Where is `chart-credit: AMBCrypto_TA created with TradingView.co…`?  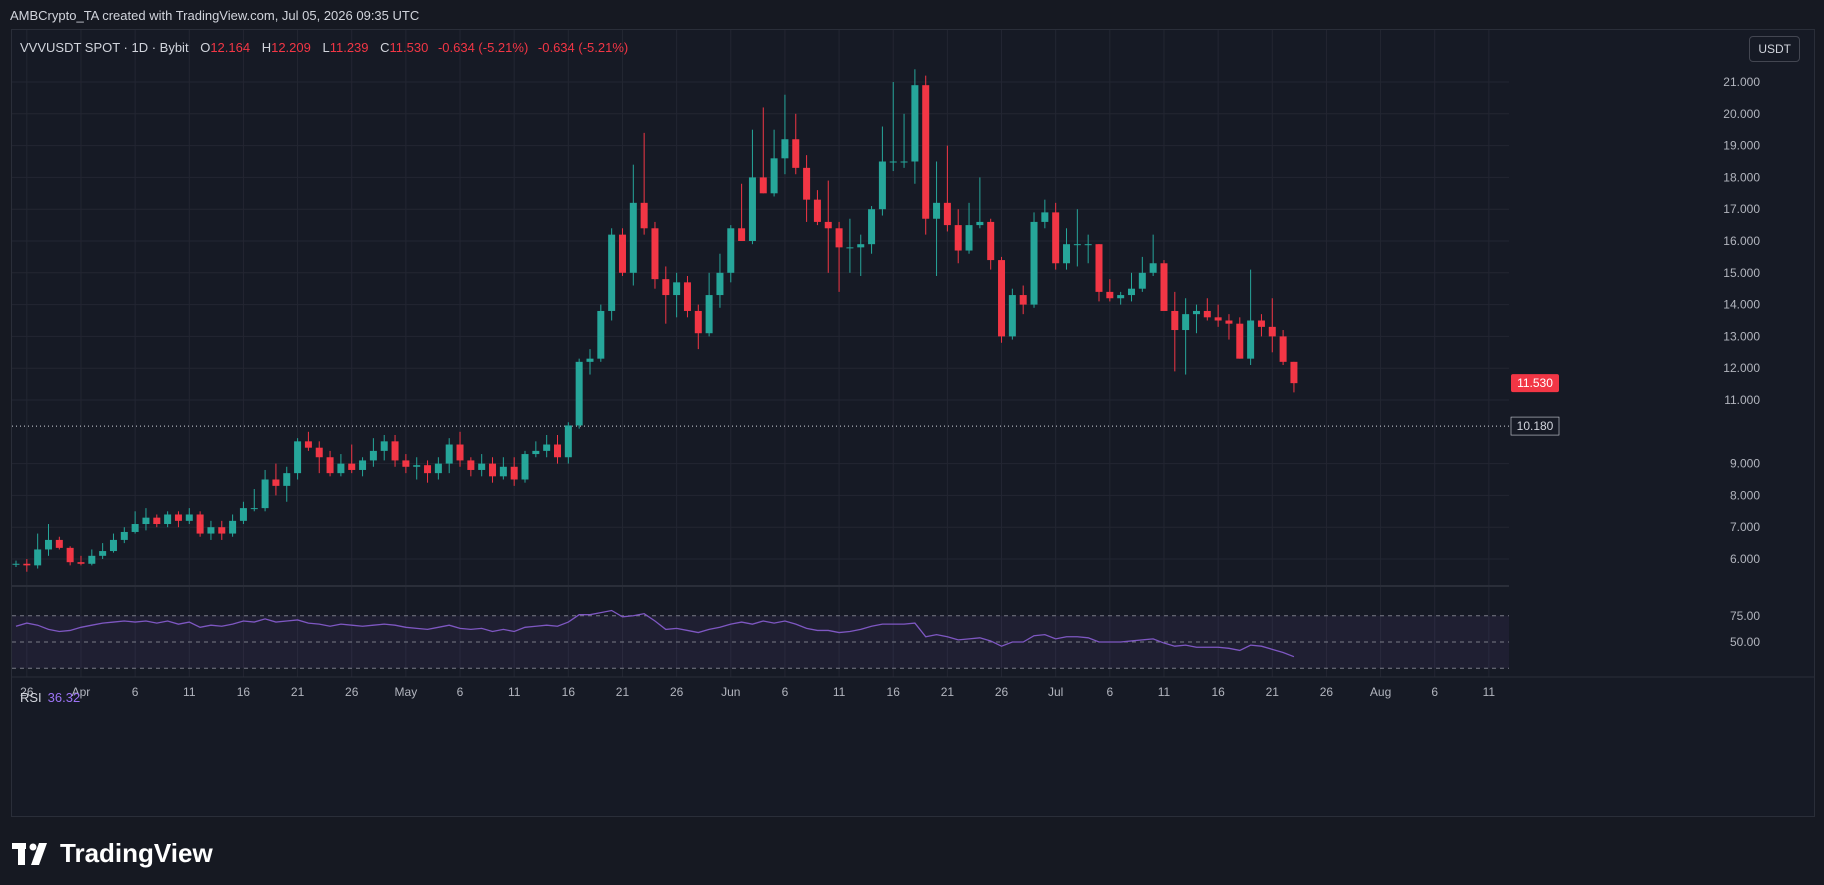
chart-credit: AMBCrypto_TA created with TradingView.co… is located at coordinates (215, 15).